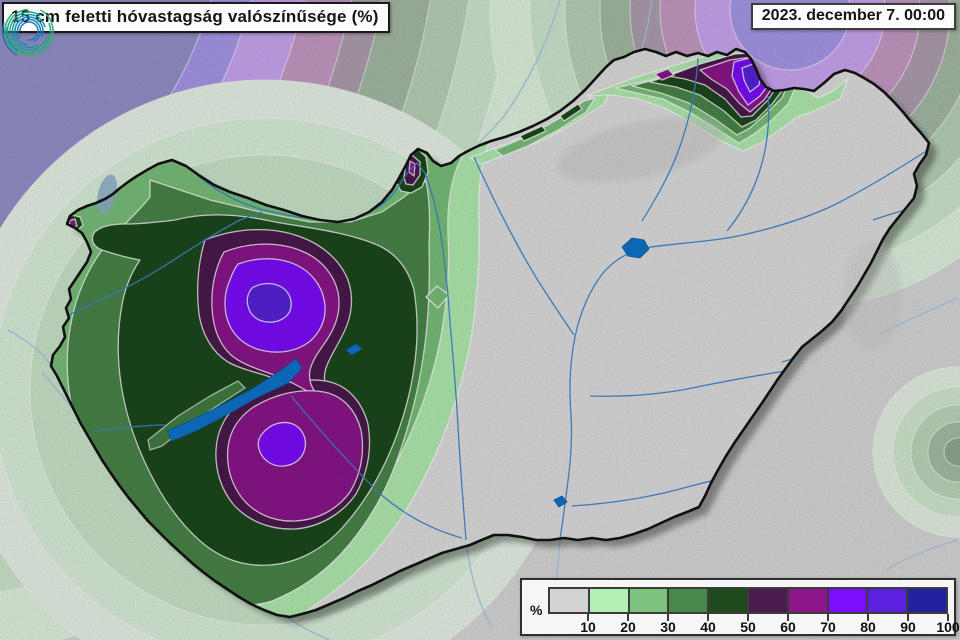  What do you see at coordinates (948, 627) in the screenshot?
I see `legend-tick-label: 100` at bounding box center [948, 627].